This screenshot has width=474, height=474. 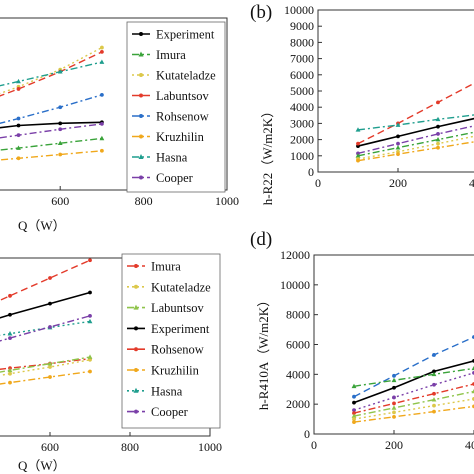 What do you see at coordinates (51, 74) in the screenshot?
I see `series-line-hasna` at bounding box center [51, 74].